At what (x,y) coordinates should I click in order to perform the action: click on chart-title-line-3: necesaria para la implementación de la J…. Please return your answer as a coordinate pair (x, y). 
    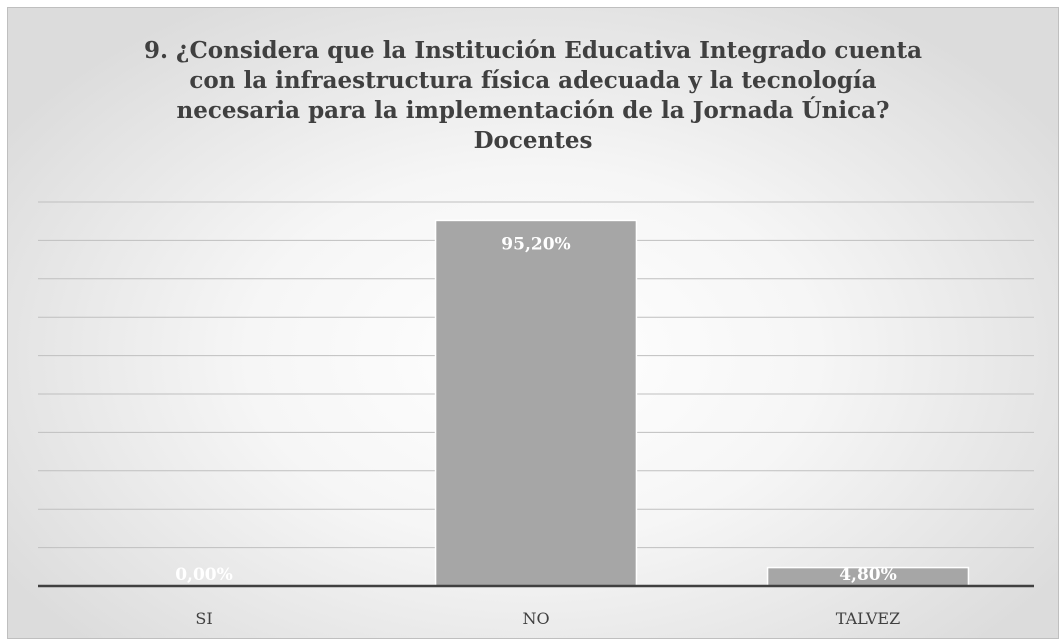
    Looking at the image, I should click on (533, 110).